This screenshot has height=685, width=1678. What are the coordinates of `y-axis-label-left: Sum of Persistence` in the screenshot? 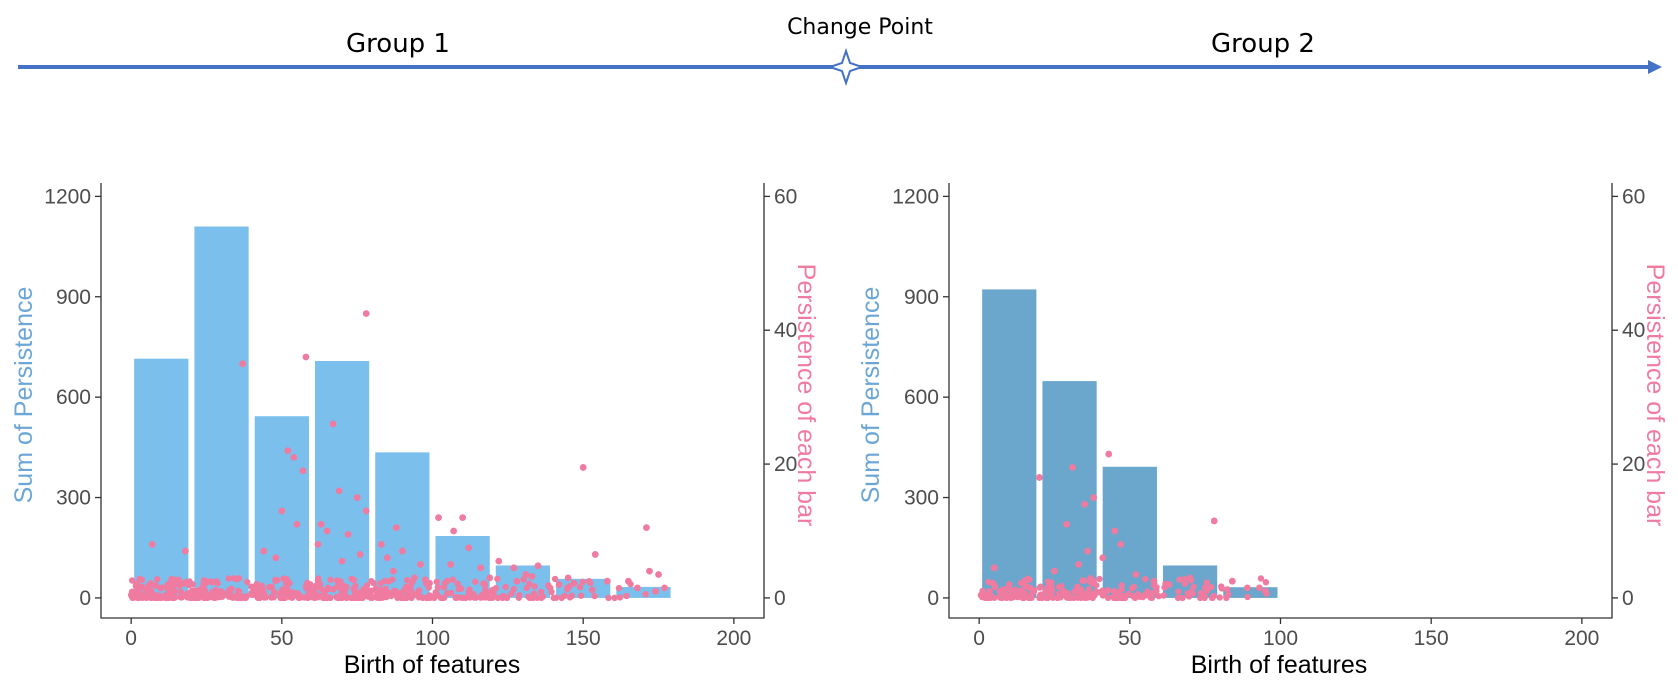 It's located at (871, 395).